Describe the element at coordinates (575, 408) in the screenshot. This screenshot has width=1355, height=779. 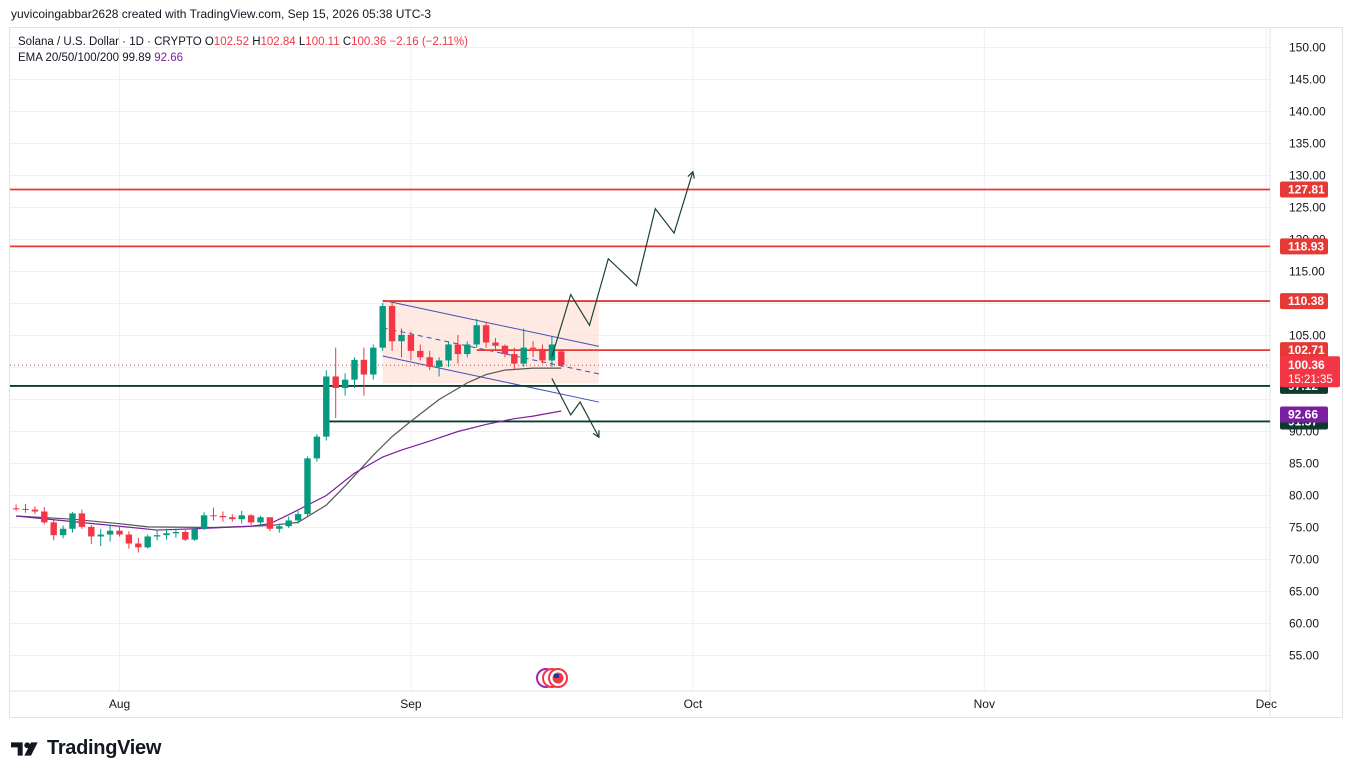
I see `bearish-projection-arrow` at that location.